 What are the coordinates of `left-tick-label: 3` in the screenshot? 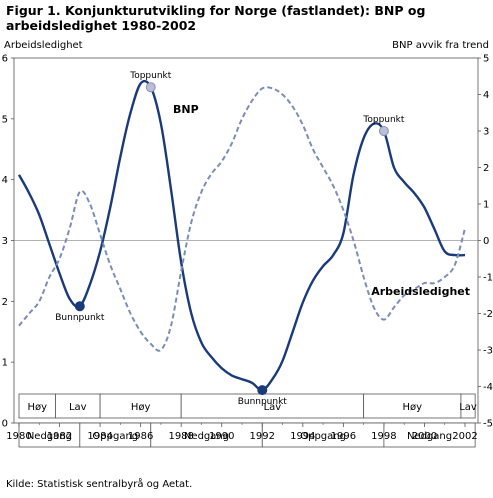 It's located at (5, 241).